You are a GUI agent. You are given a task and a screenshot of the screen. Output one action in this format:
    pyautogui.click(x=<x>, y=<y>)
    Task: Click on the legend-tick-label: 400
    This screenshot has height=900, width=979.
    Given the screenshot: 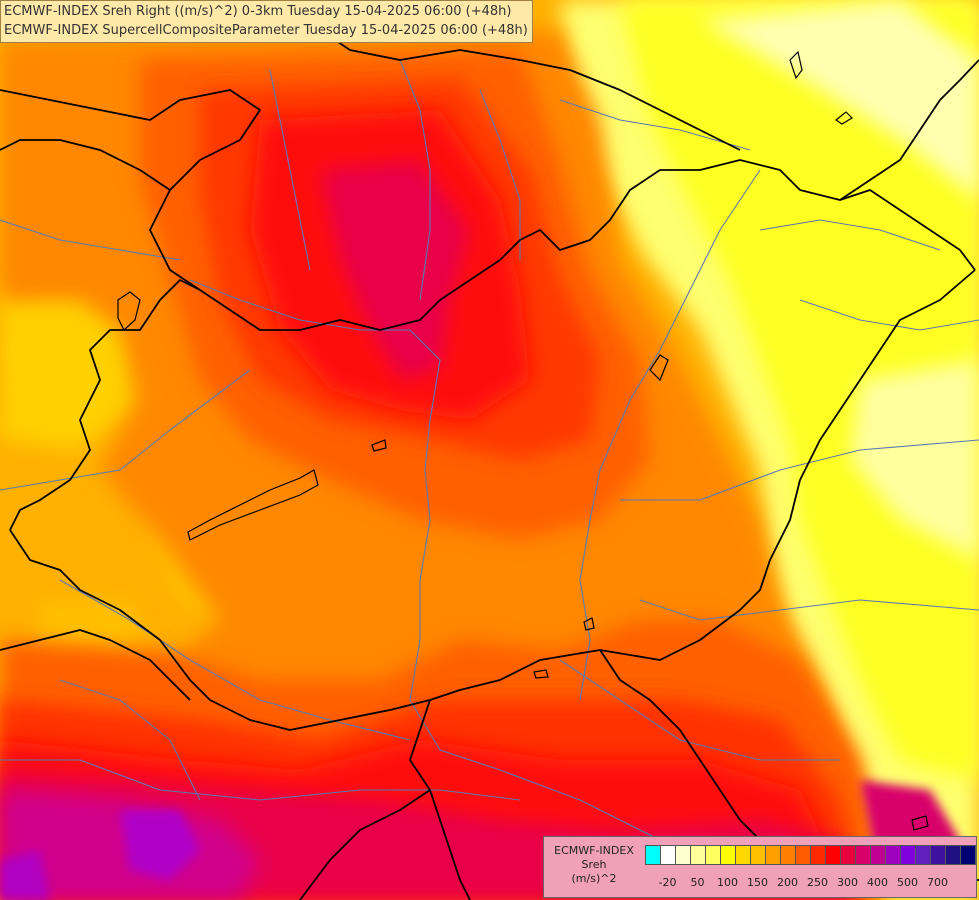 What is the action you would take?
    pyautogui.click(x=877, y=882)
    